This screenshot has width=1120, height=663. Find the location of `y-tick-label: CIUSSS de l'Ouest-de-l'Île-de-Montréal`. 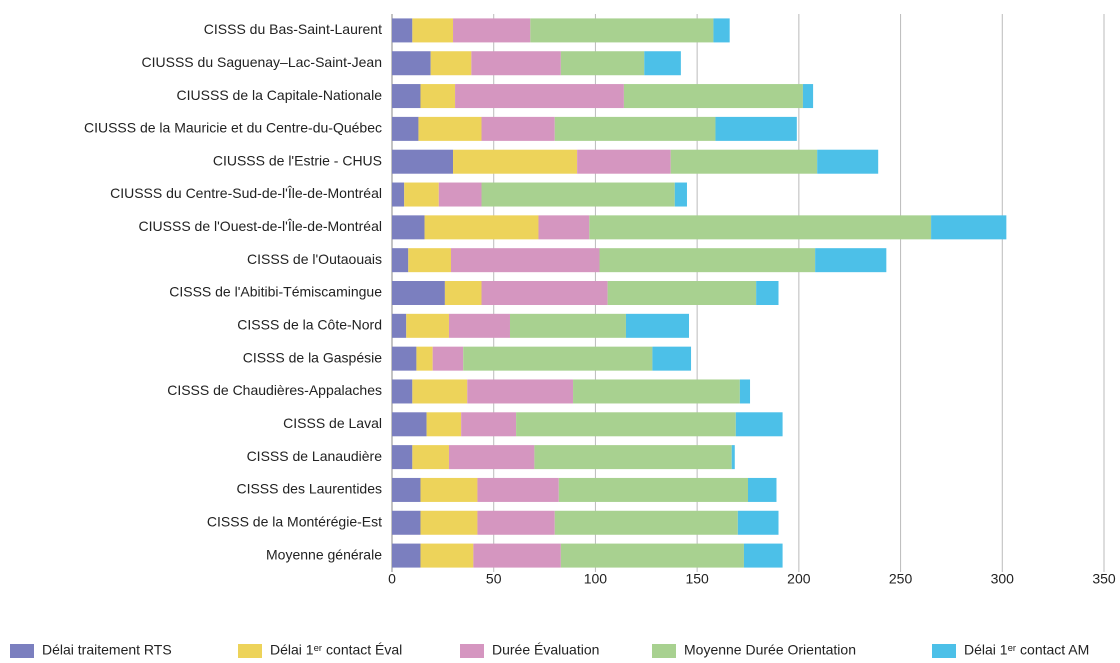

y-tick-label: CIUSSS de l'Ouest-de-l'Île-de-Montréal is located at coordinates (260, 226).